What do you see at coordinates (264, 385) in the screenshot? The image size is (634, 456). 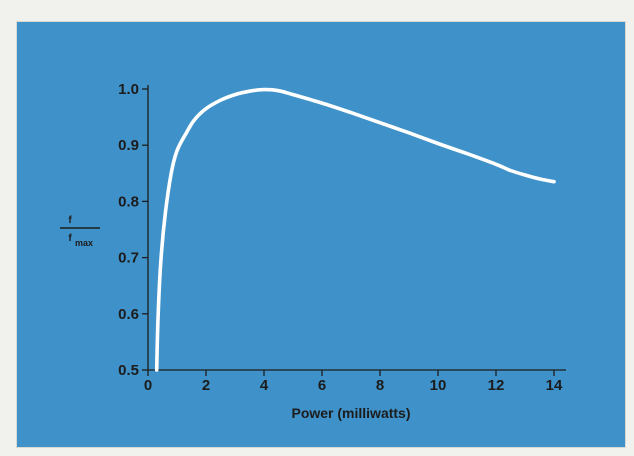 I see `x-tick-label: 4` at bounding box center [264, 385].